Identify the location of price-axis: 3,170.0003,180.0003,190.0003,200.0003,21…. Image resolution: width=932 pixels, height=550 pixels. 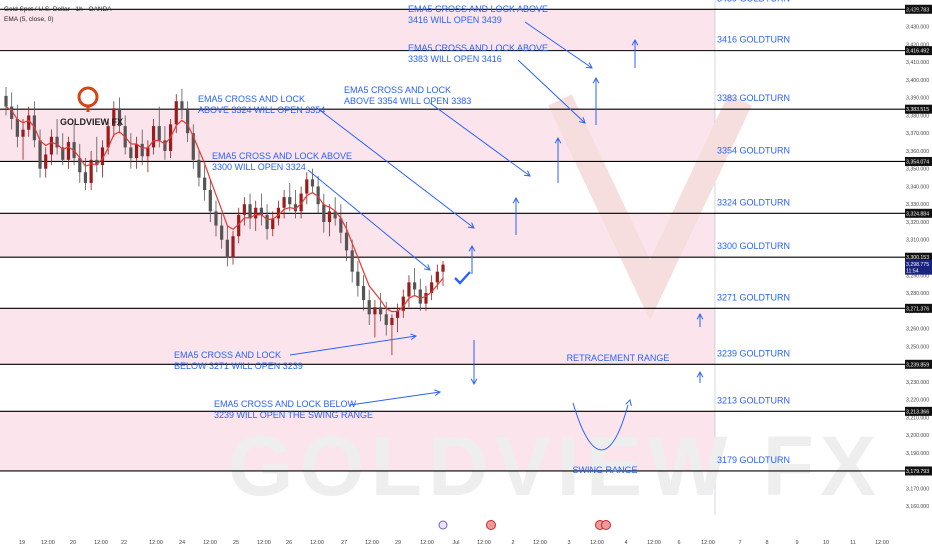
(918, 275).